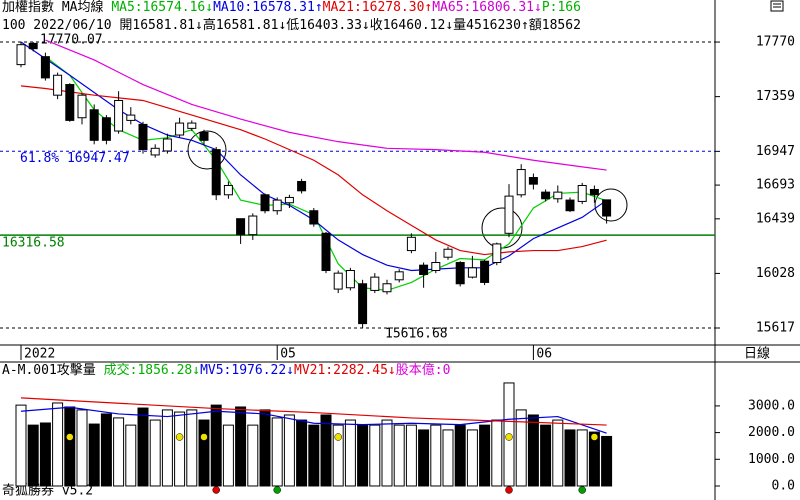 Image resolution: width=800 pixels, height=500 pixels. I want to click on volume-label: 股本億:0, so click(423, 370).